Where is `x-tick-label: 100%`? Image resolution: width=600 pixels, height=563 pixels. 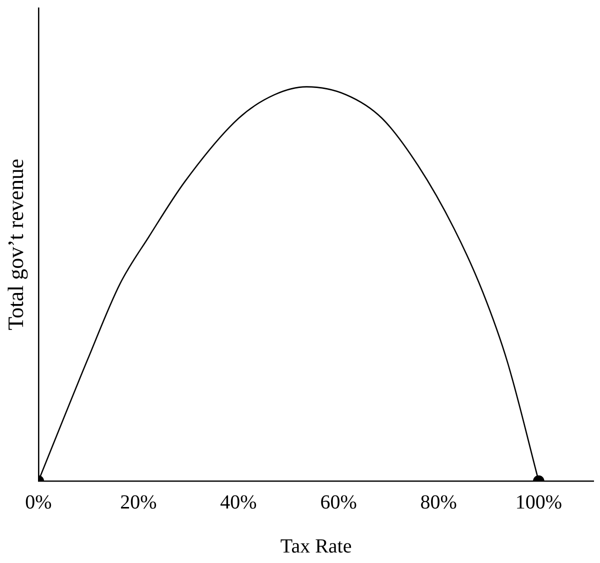 x-tick-label: 100% is located at coordinates (538, 502).